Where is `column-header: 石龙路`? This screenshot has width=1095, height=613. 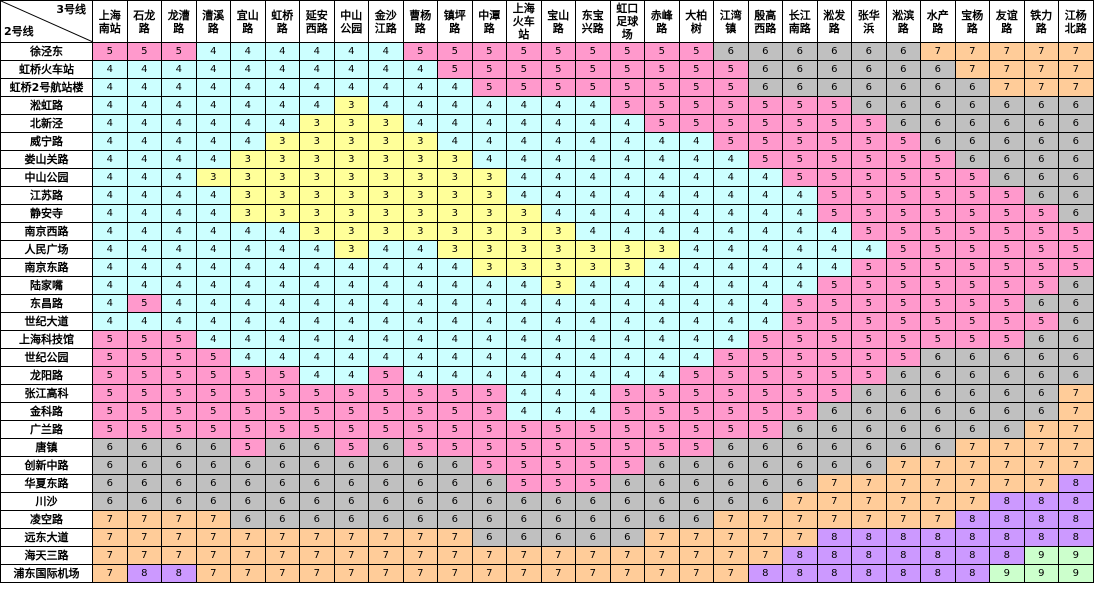 column-header: 石龙路 is located at coordinates (144, 21).